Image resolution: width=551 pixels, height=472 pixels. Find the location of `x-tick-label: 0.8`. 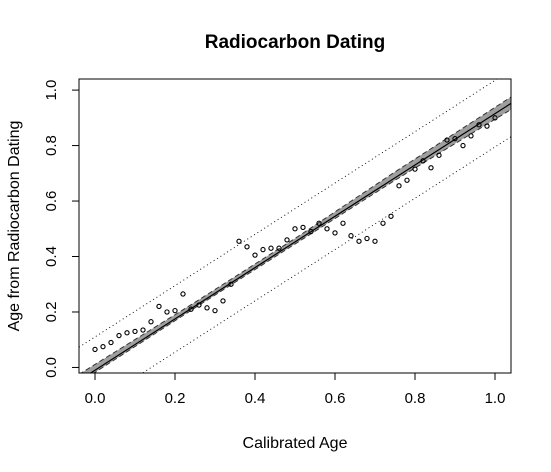

x-tick-label: 0.8 is located at coordinates (415, 398).